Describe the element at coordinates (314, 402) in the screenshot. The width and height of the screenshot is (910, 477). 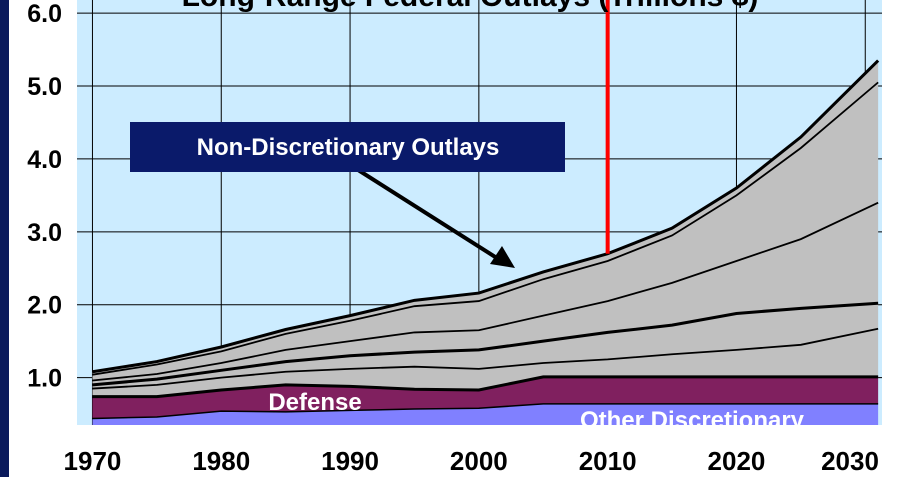
I see `series-label: Defense` at that location.